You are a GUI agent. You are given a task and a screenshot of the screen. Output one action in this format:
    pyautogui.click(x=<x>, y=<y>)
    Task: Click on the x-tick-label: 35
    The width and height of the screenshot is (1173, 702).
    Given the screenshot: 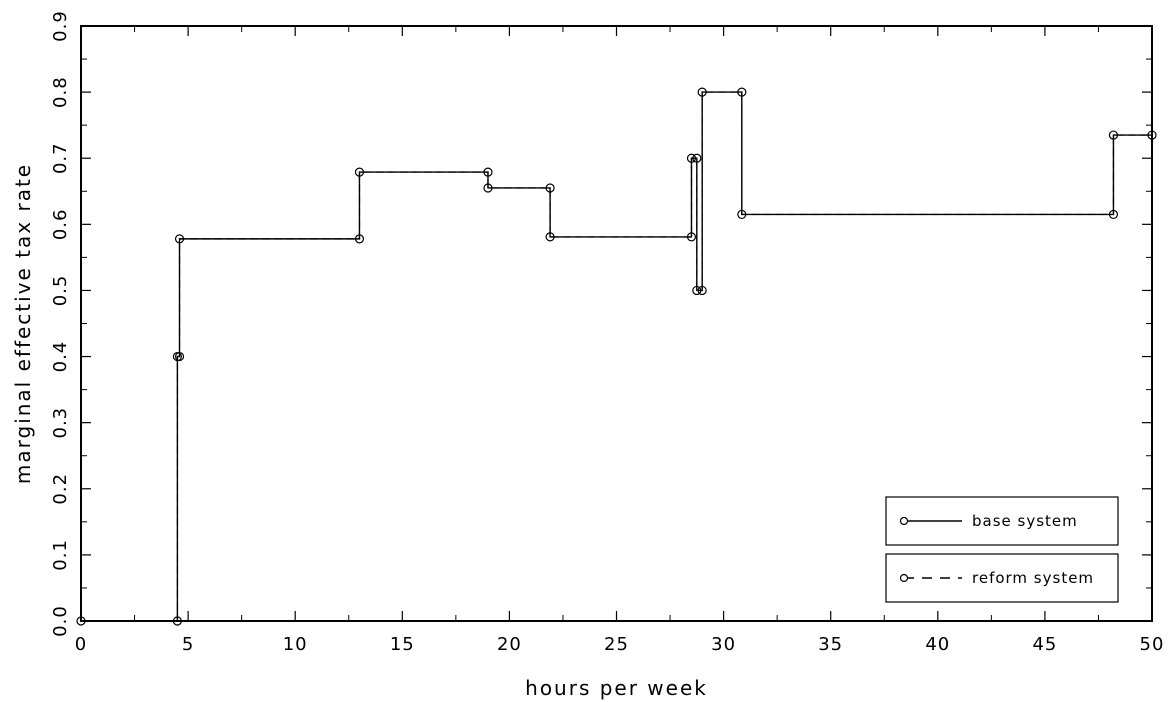 What is the action you would take?
    pyautogui.click(x=830, y=644)
    